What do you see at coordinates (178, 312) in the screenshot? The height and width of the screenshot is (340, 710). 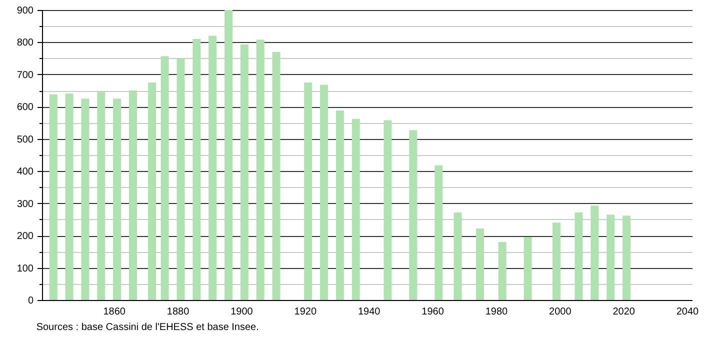 I see `x-tick-label: 1880` at bounding box center [178, 312].